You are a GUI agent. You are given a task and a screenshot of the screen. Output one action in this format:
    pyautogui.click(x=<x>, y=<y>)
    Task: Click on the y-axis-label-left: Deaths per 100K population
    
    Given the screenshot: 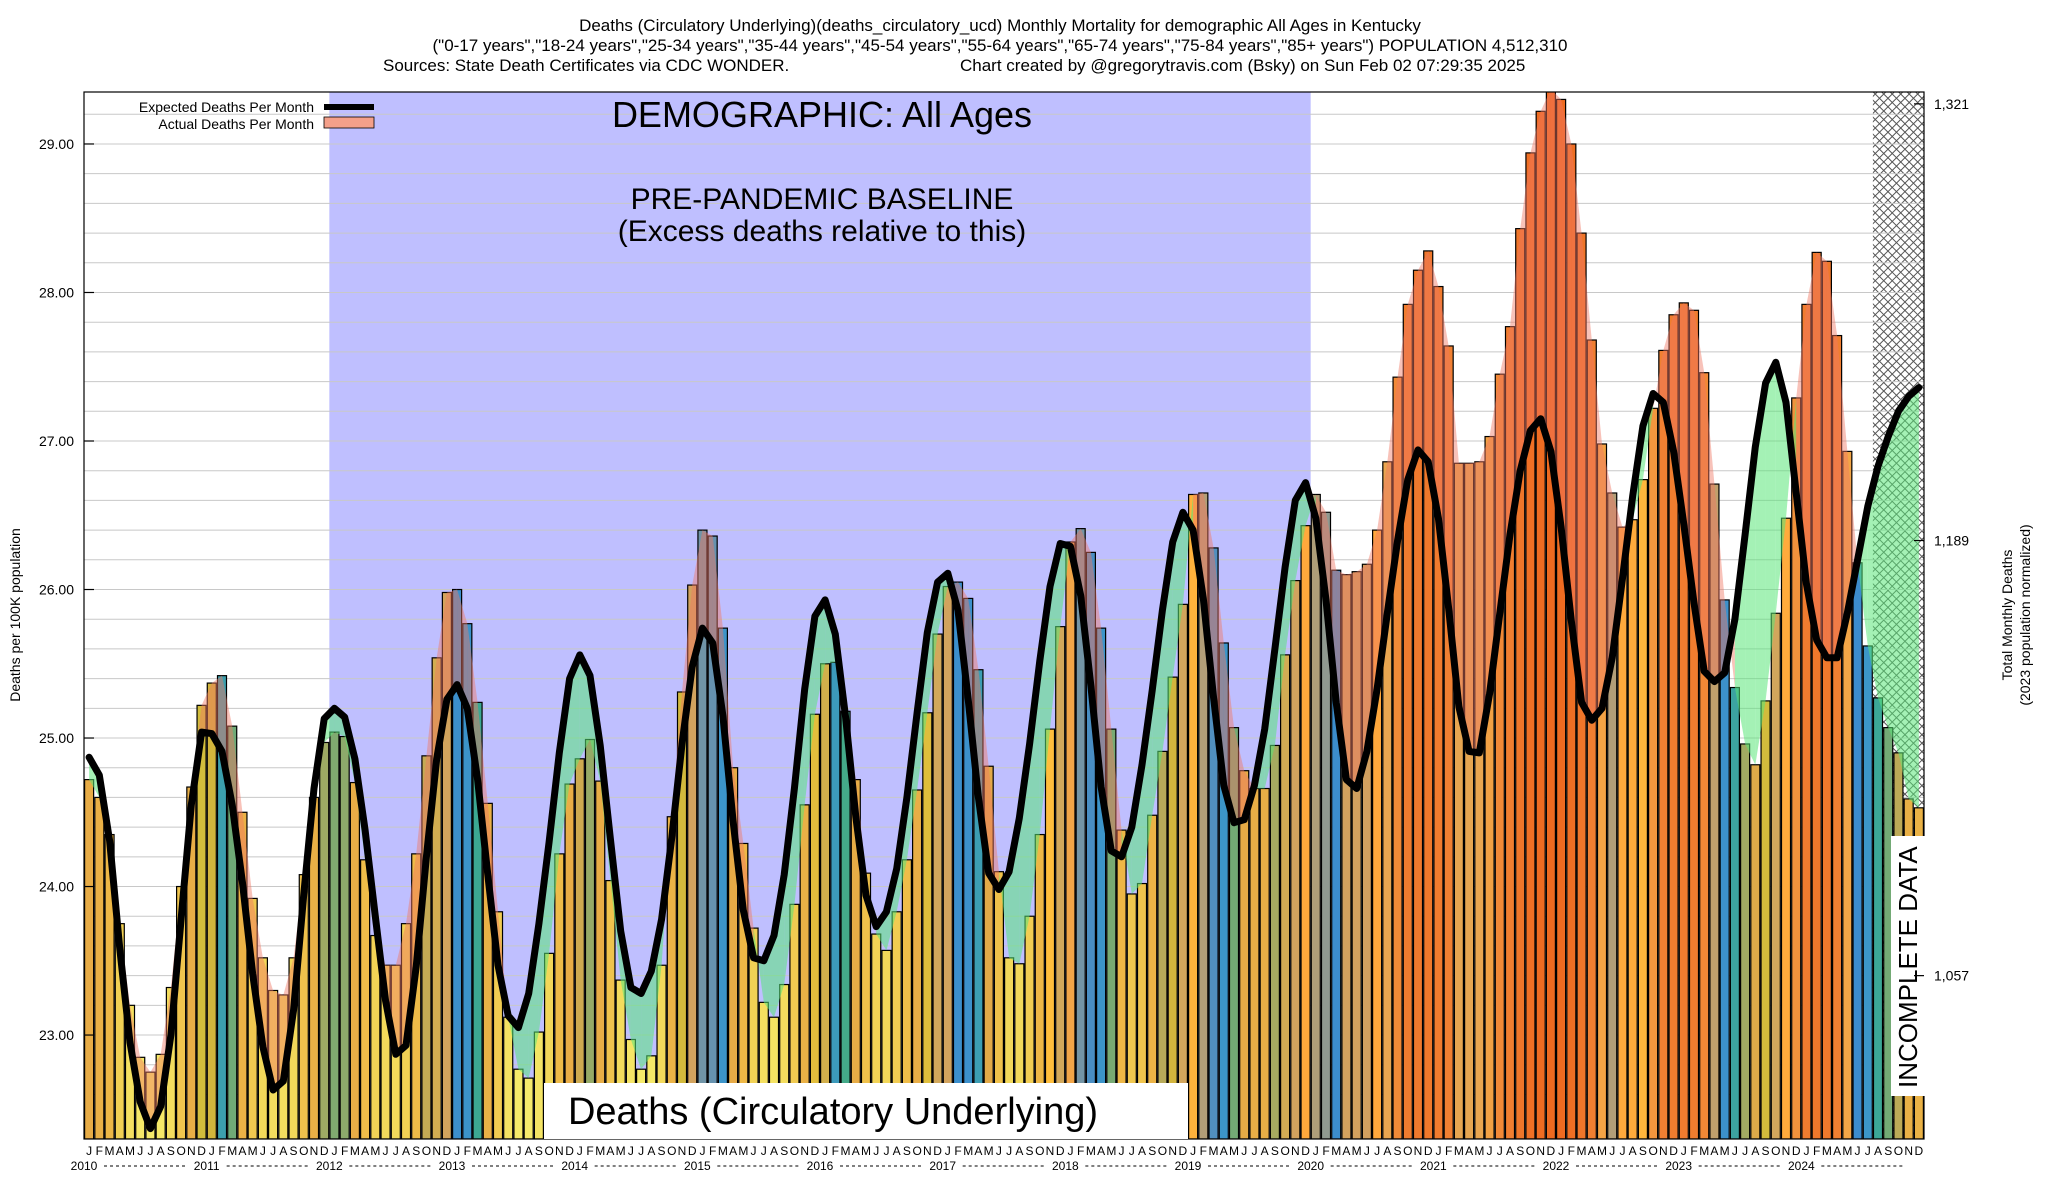 What is the action you would take?
    pyautogui.click(x=15, y=615)
    